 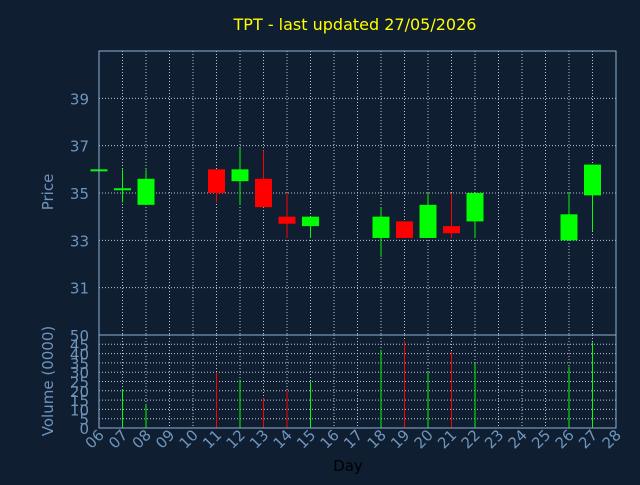 What do you see at coordinates (79, 147) in the screenshot?
I see `price-tick-label: 37` at bounding box center [79, 147].